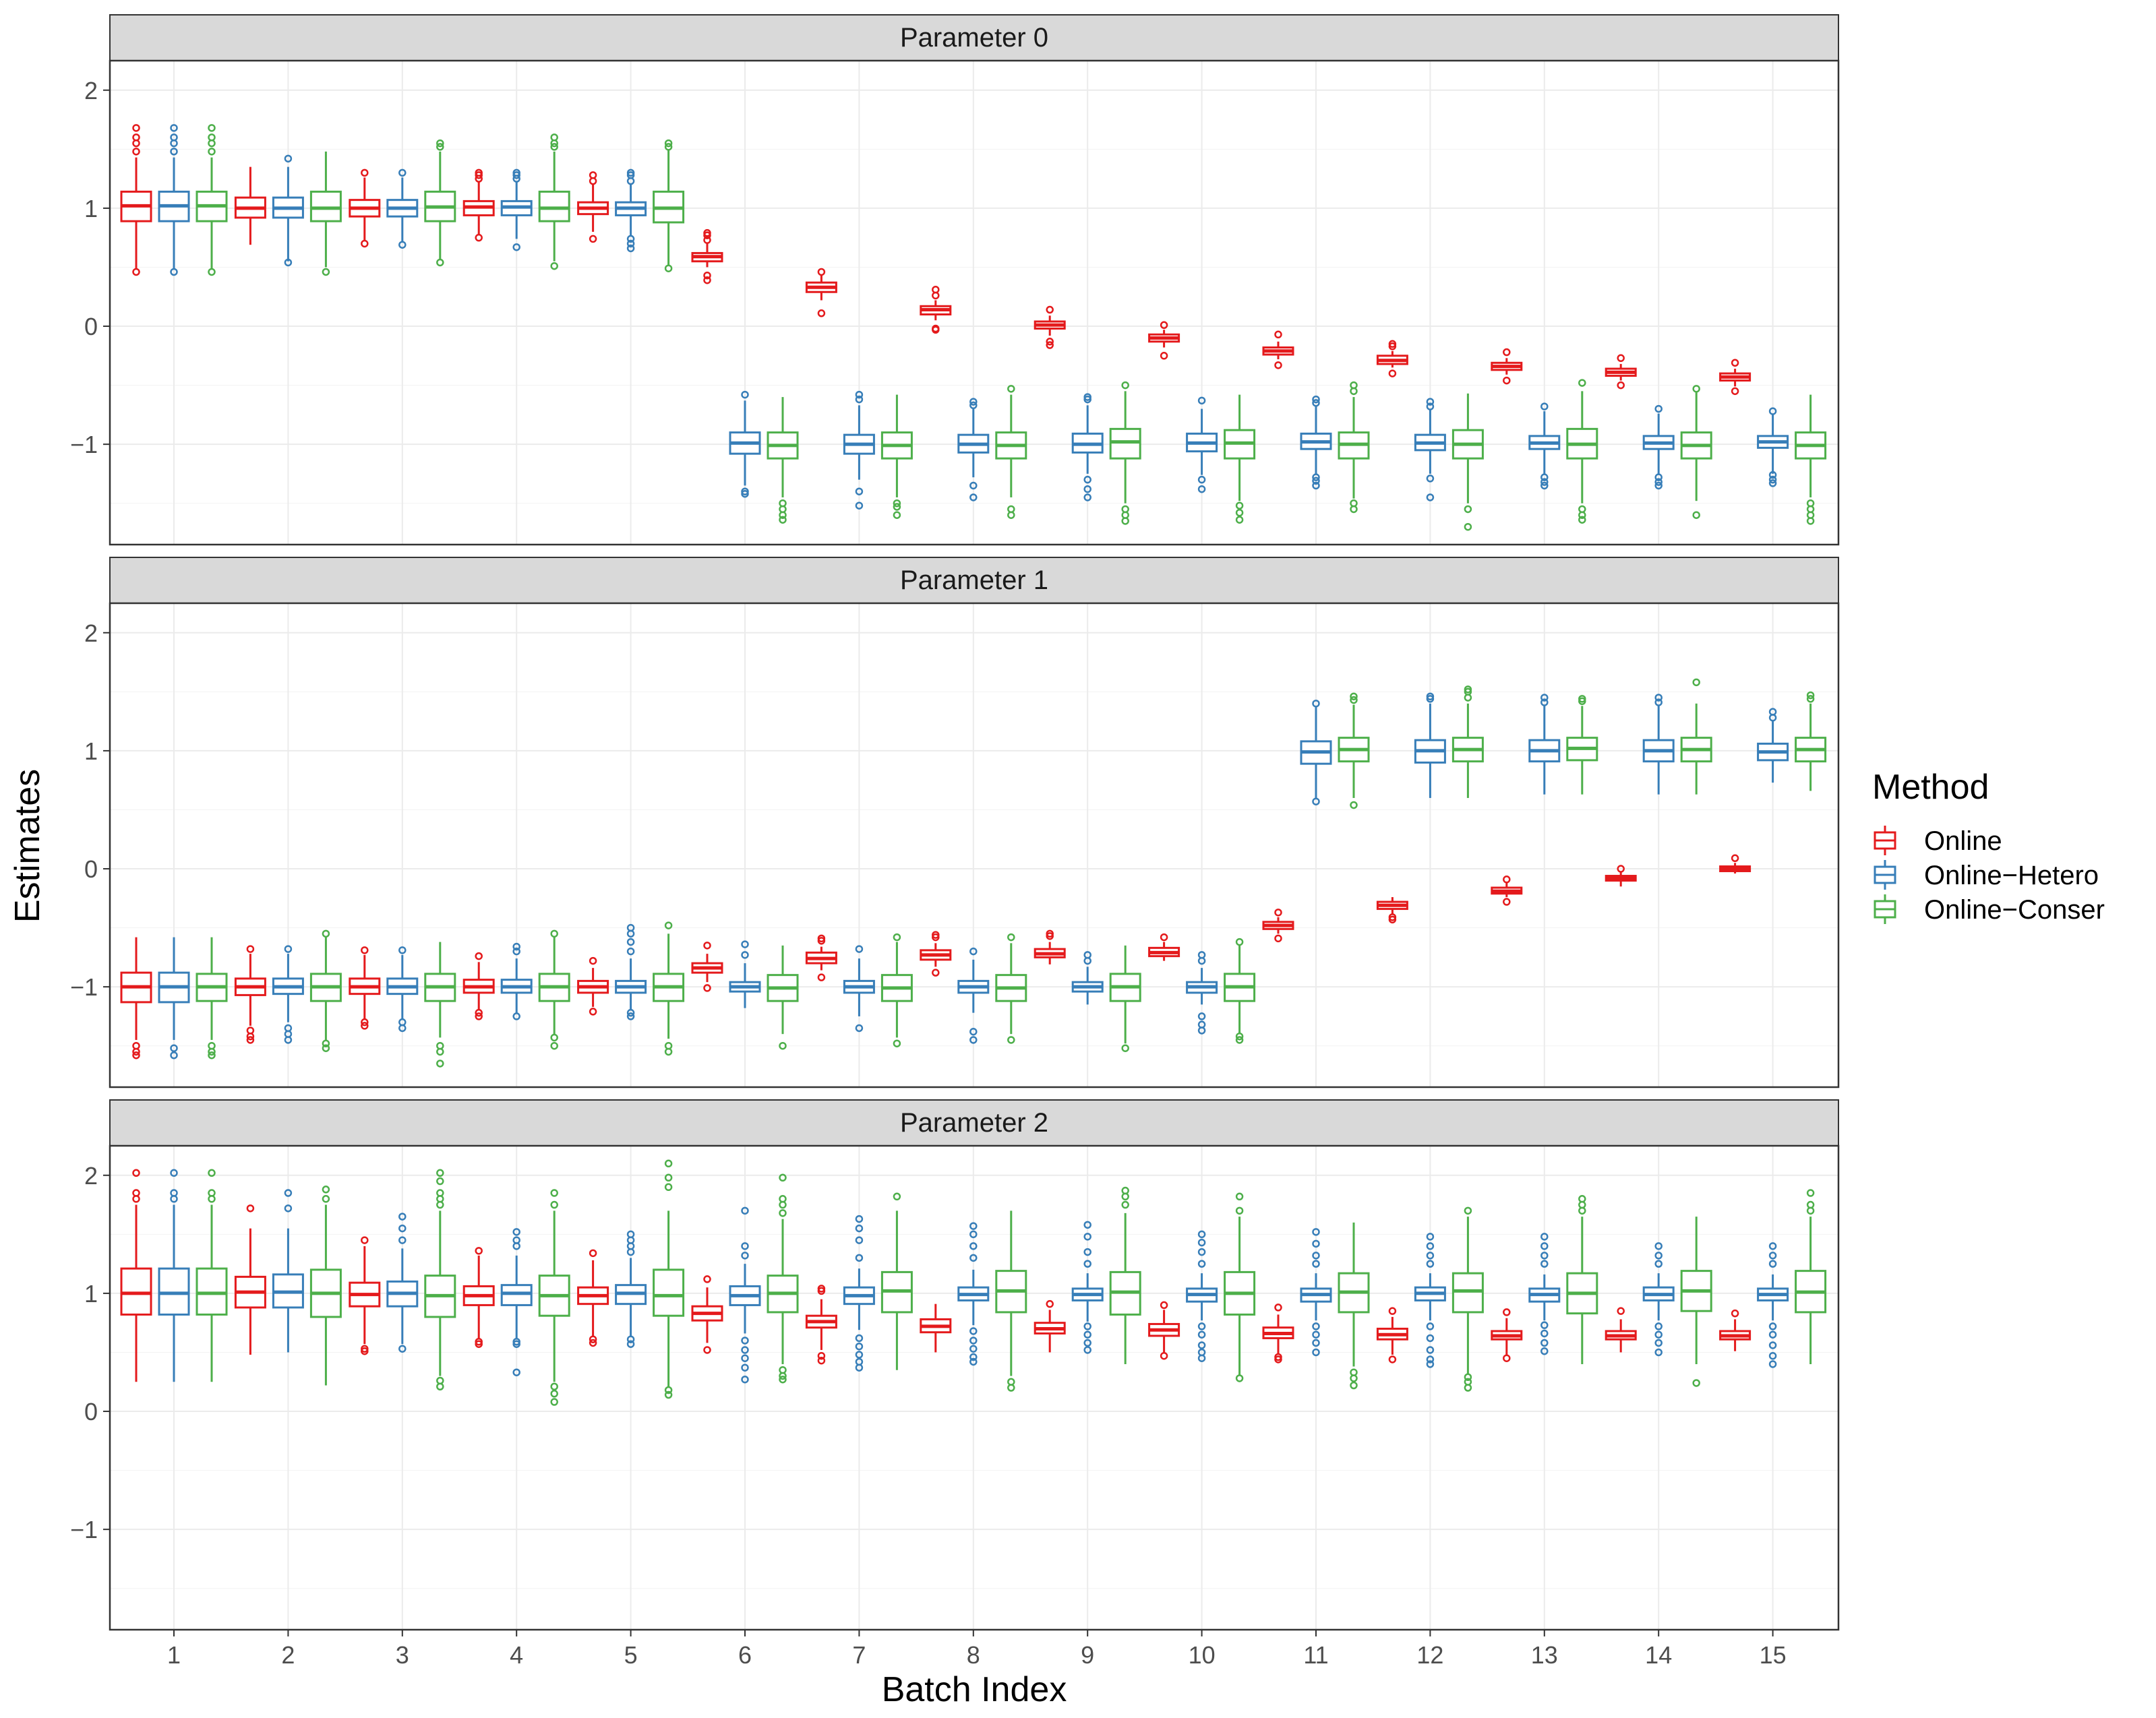 This screenshot has width=2156, height=1718. I want to click on legend-label: Online, so click(1963, 841).